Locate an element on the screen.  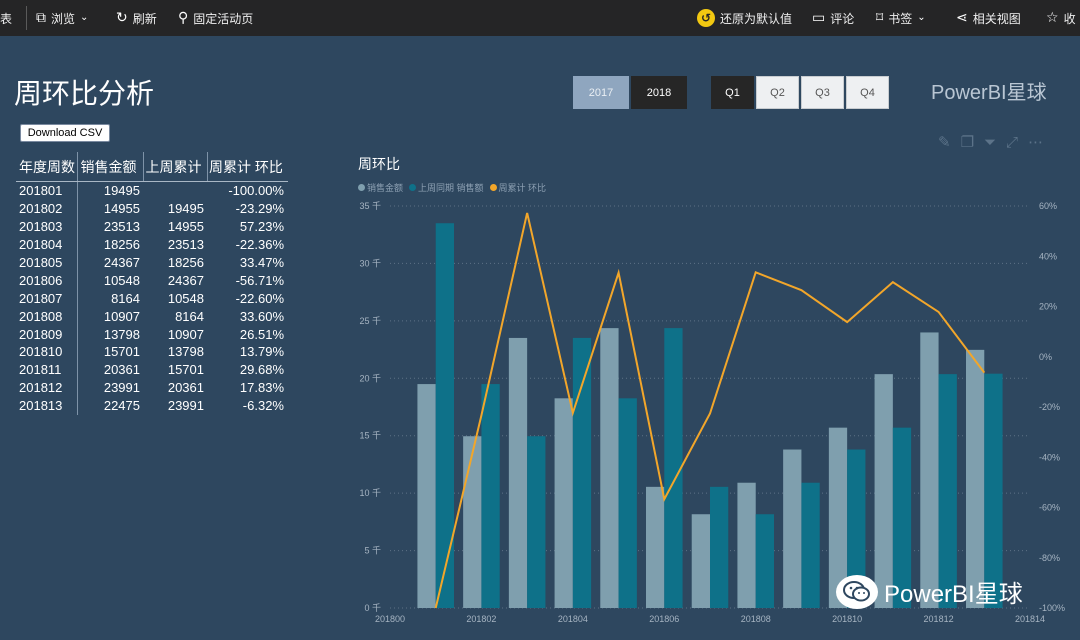
y-left-tick-label: 30 千 is located at coordinates (370, 263).